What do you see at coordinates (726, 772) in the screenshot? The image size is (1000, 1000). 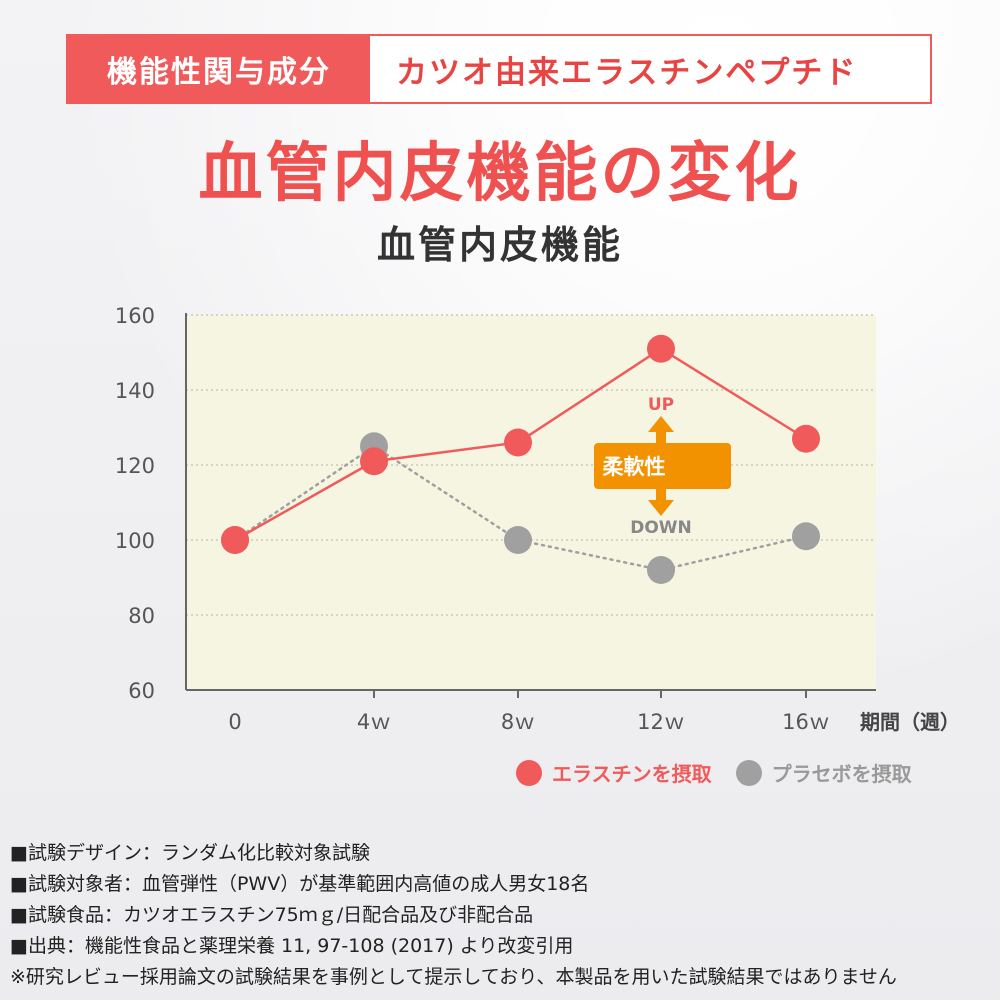 I see `chart-legend: エラスチンを摂取 プラセボを摂取` at bounding box center [726, 772].